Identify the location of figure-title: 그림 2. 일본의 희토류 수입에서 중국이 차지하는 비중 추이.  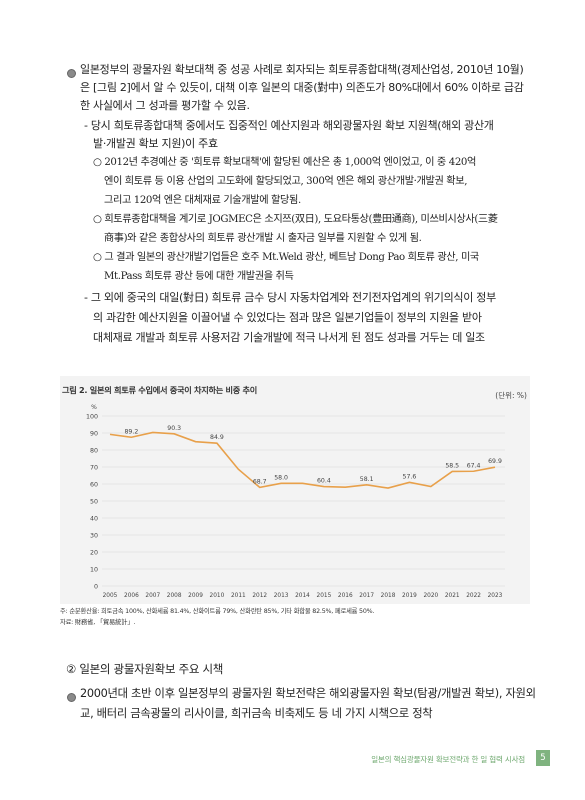
(159, 390).